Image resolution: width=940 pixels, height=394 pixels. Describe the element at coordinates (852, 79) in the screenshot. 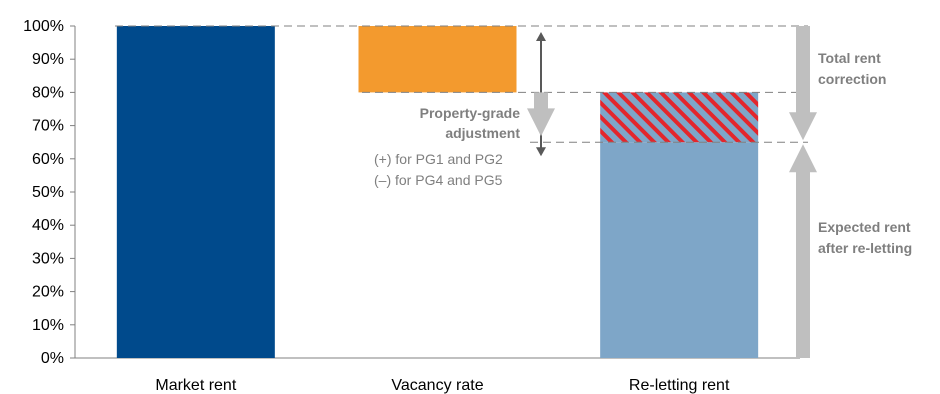

I see `annotation-total-rent-2: correction` at that location.